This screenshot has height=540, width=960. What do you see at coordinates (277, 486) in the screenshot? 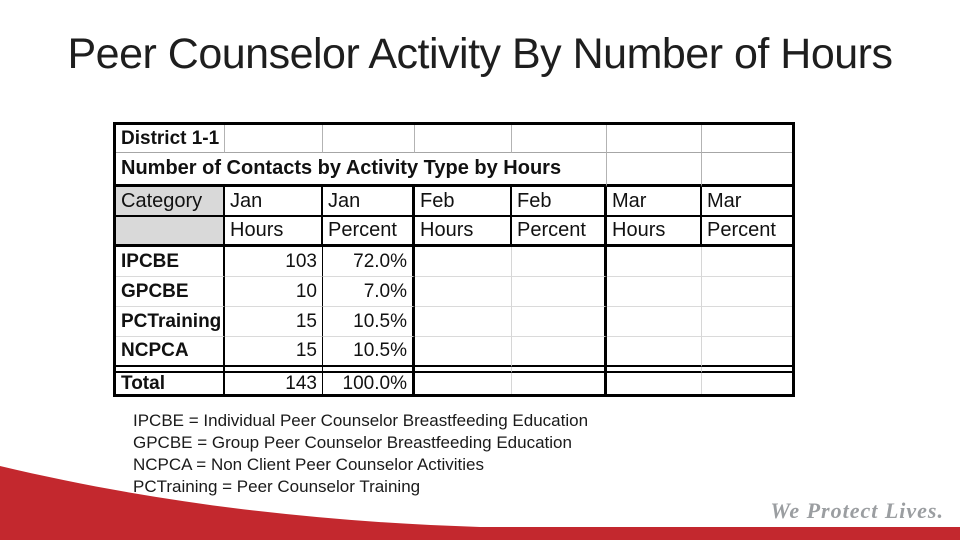
I see `legend-line-pctraining: PCTraining = Peer Counselor Training` at bounding box center [277, 486].